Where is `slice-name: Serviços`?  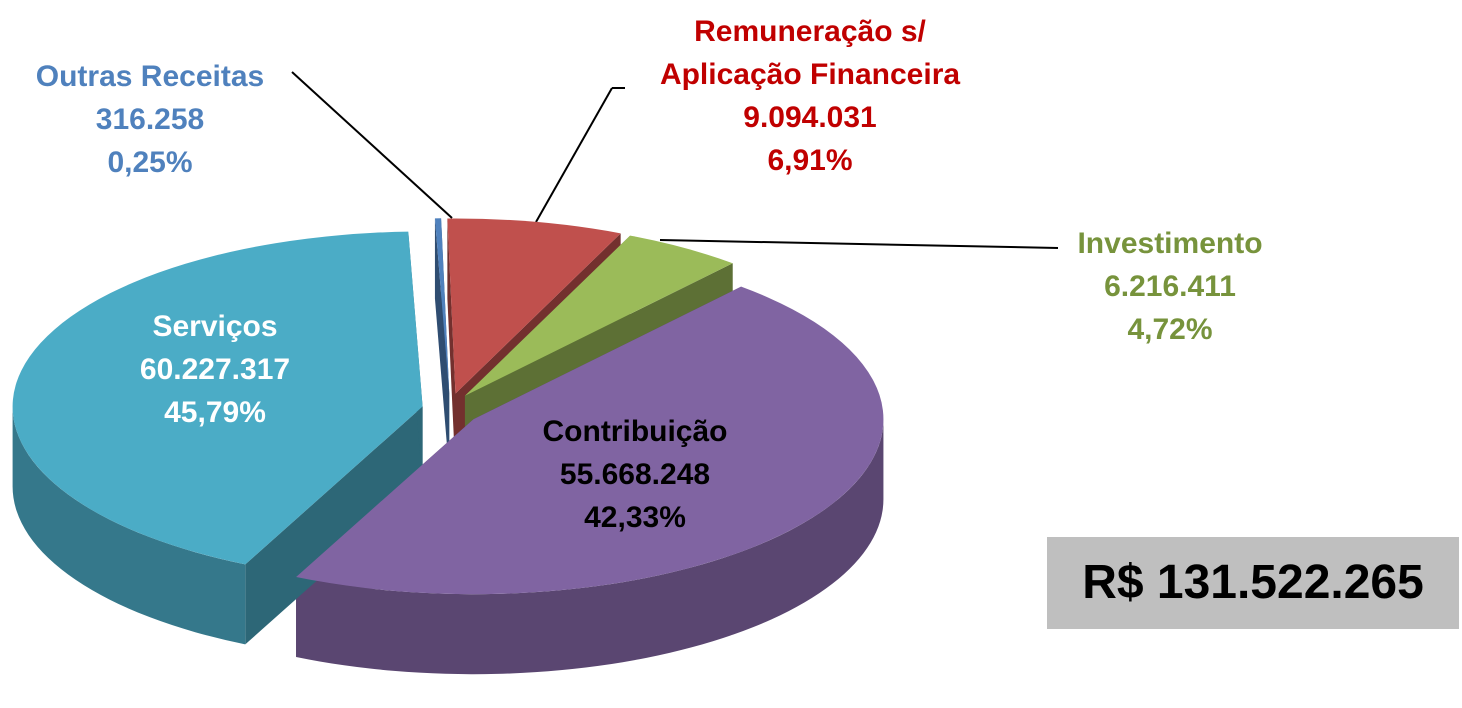 slice-name: Serviços is located at coordinates (215, 326).